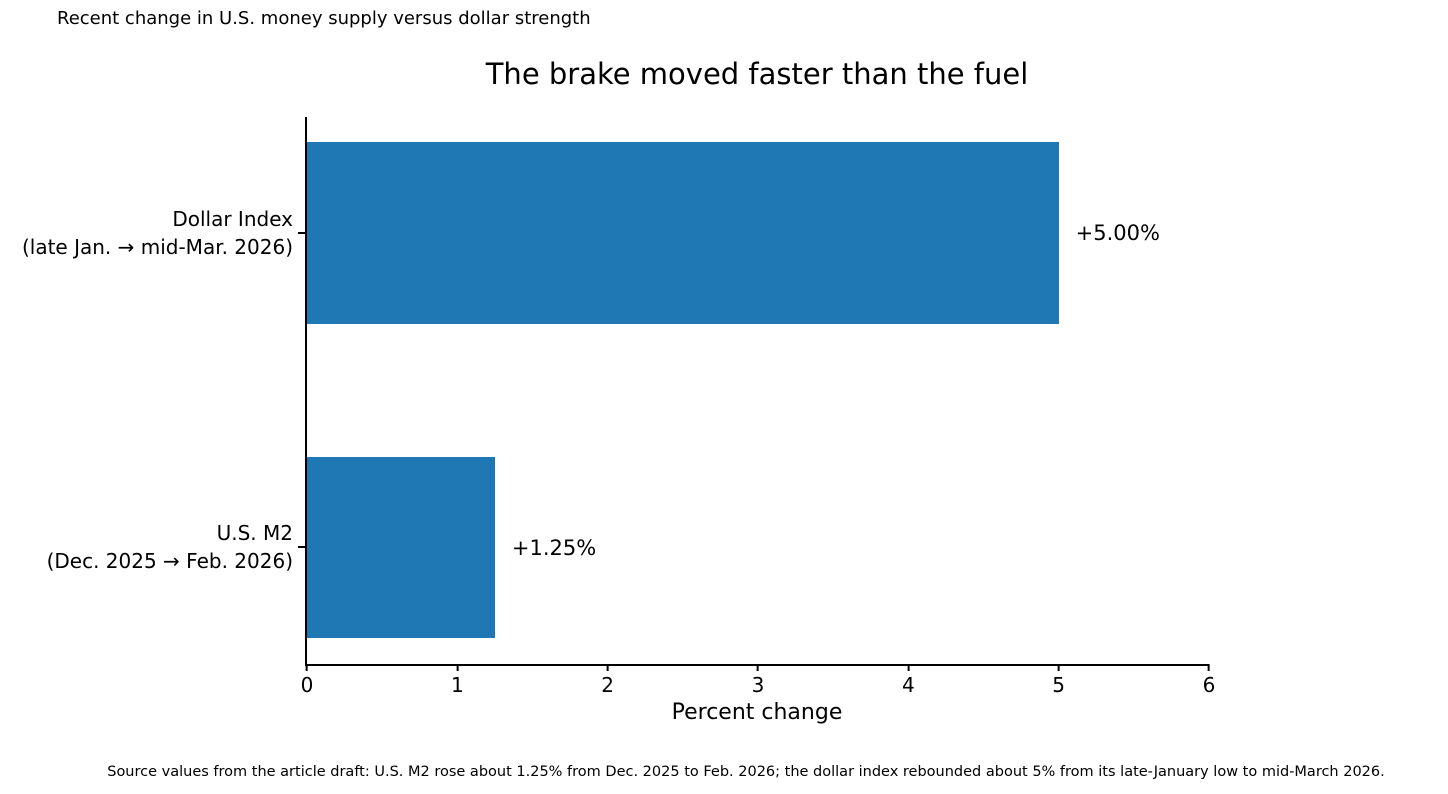 The width and height of the screenshot is (1448, 794). I want to click on bar-row-dollar-index: +5.00%, so click(758, 233).